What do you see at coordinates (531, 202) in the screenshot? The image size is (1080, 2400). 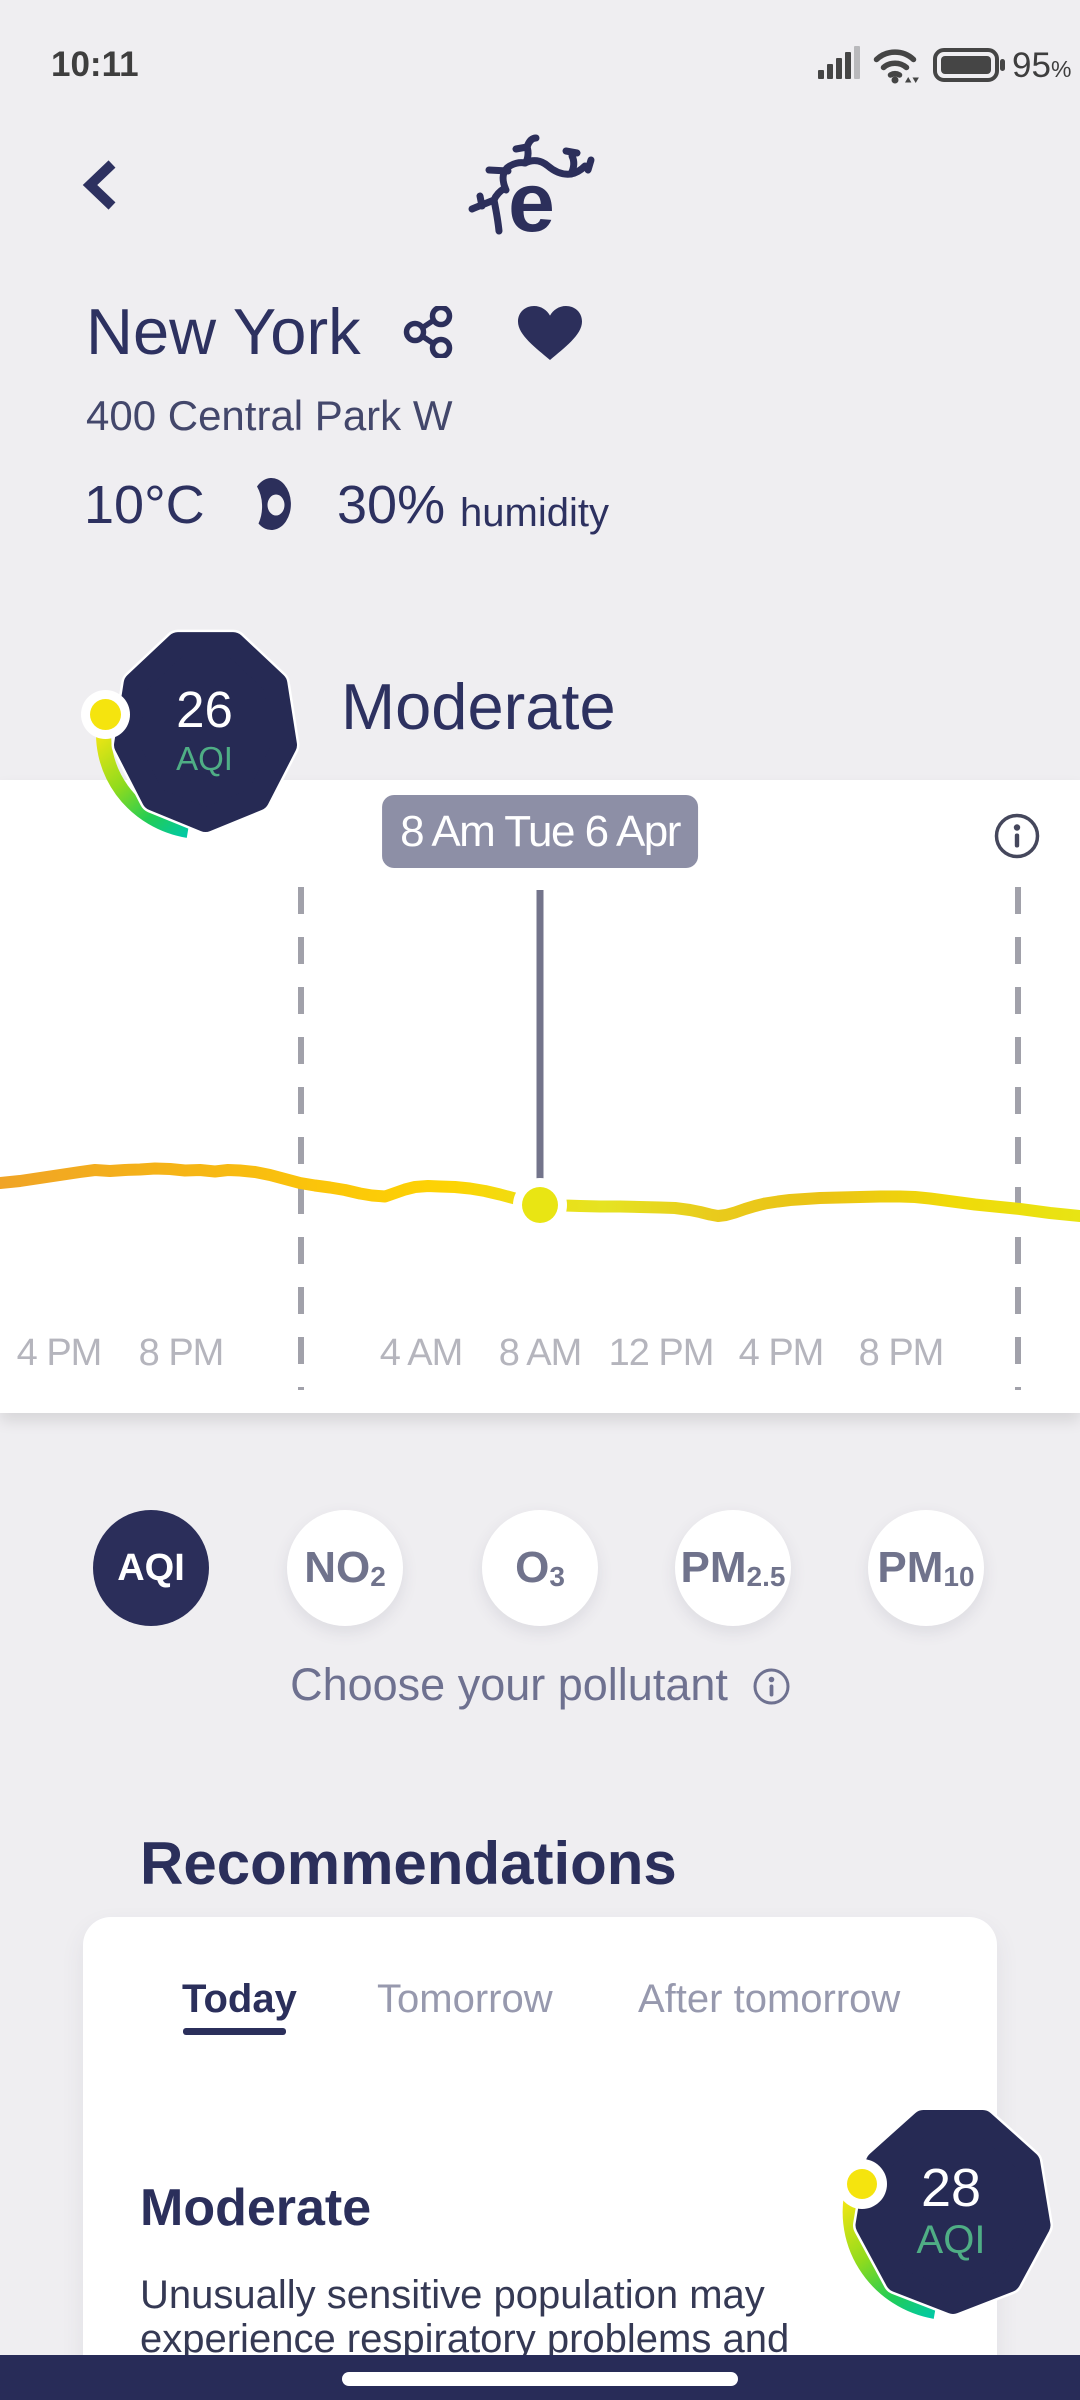 I see `svg-text: e` at bounding box center [531, 202].